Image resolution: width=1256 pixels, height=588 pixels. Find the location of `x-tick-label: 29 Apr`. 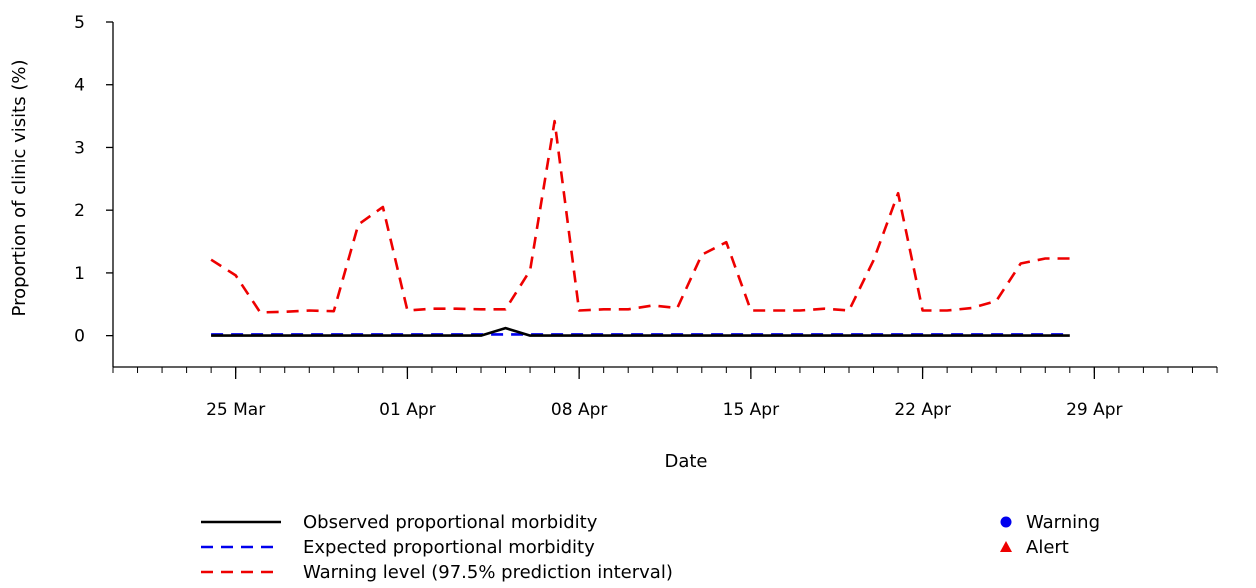

x-tick-label: 29 Apr is located at coordinates (1094, 410).